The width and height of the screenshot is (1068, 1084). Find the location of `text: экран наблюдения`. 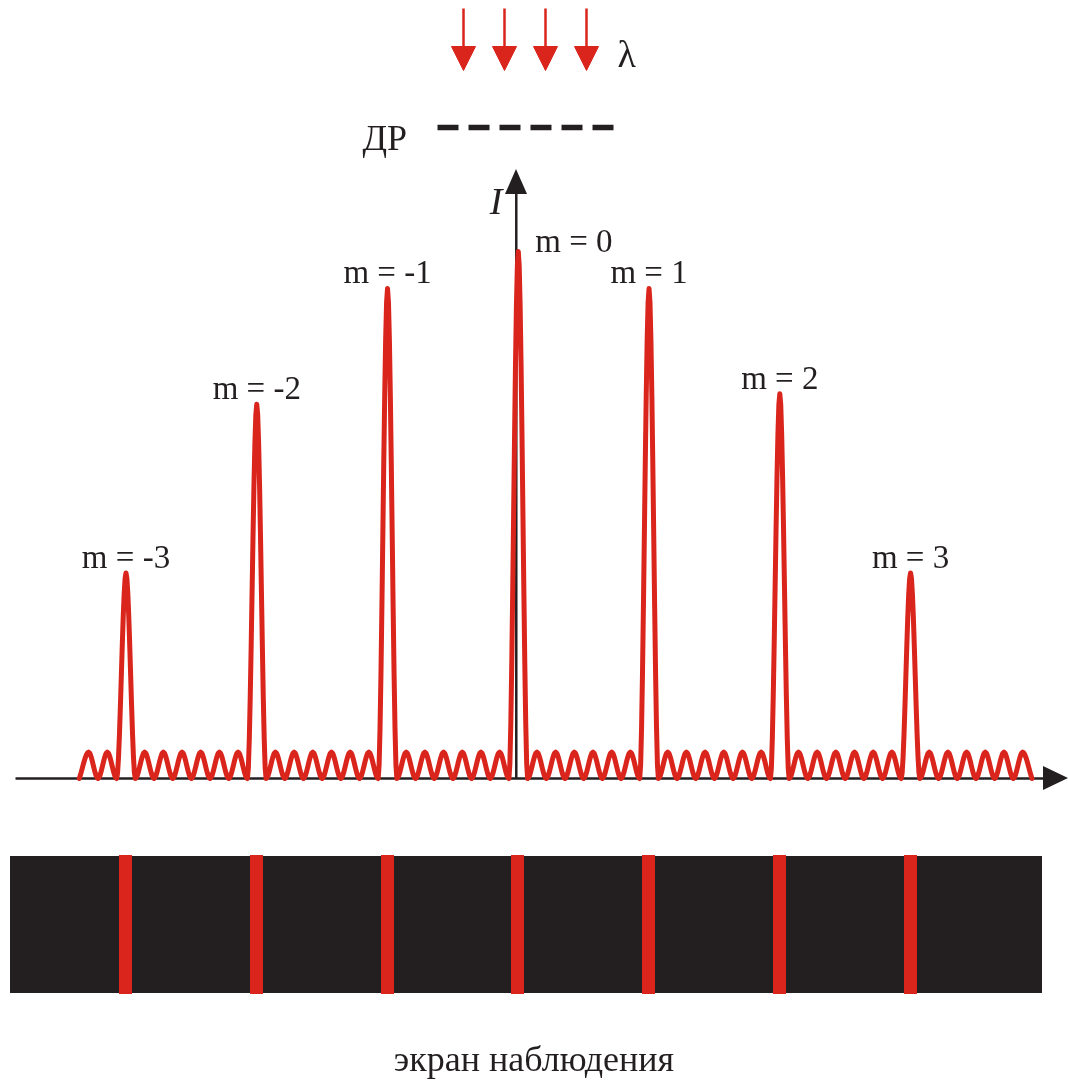

text: экран наблюдения is located at coordinates (534, 1059).